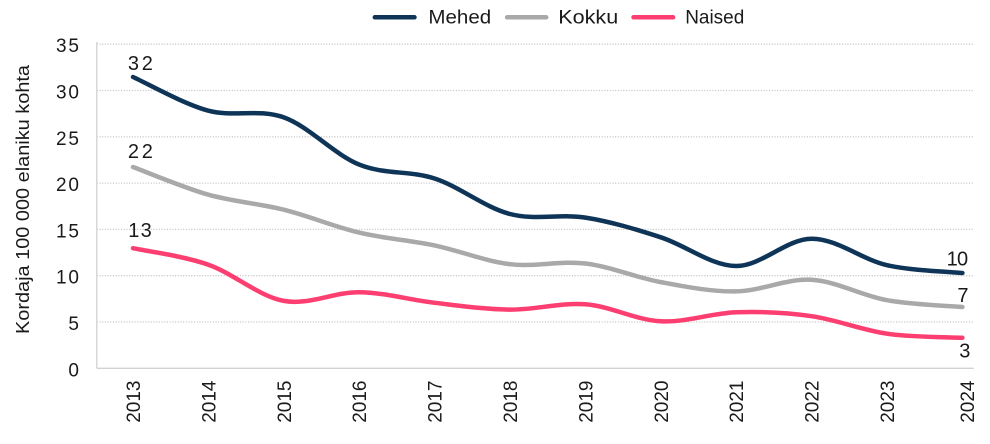 Image resolution: width=990 pixels, height=444 pixels. Describe the element at coordinates (588, 17) in the screenshot. I see `svg-text: Kokku` at that location.